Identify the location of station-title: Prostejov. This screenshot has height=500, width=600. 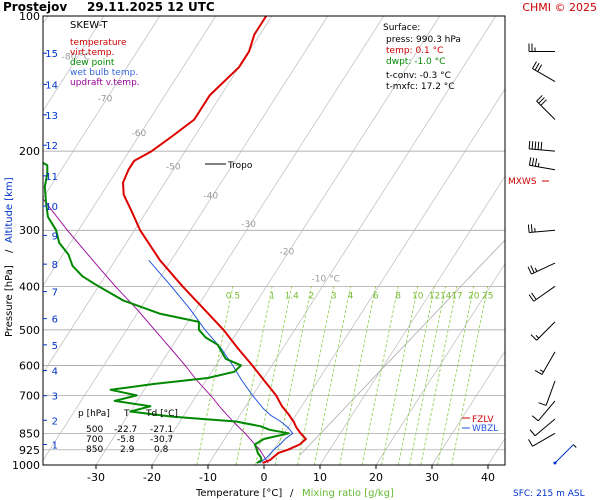
(35, 7).